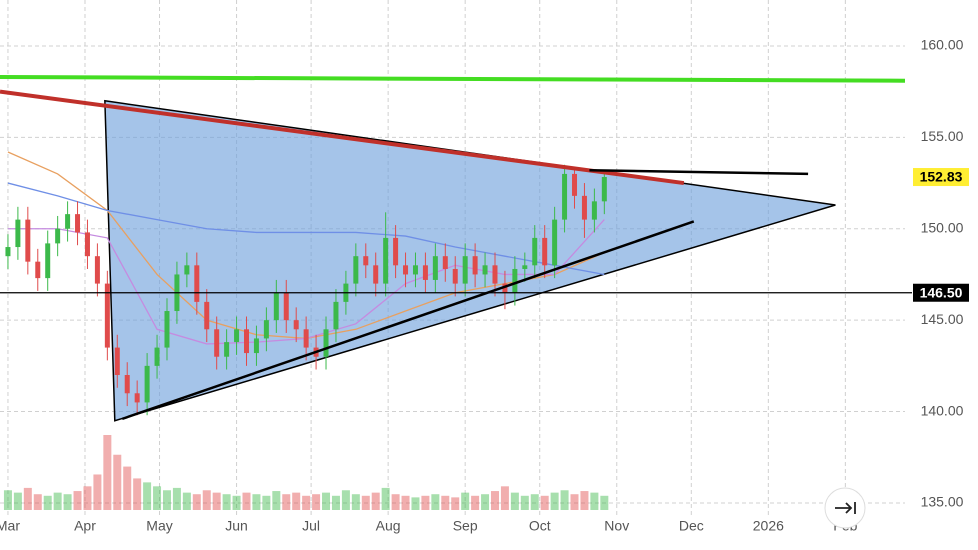 The image size is (978, 550). I want to click on x-tick-label: Aug, so click(388, 526).